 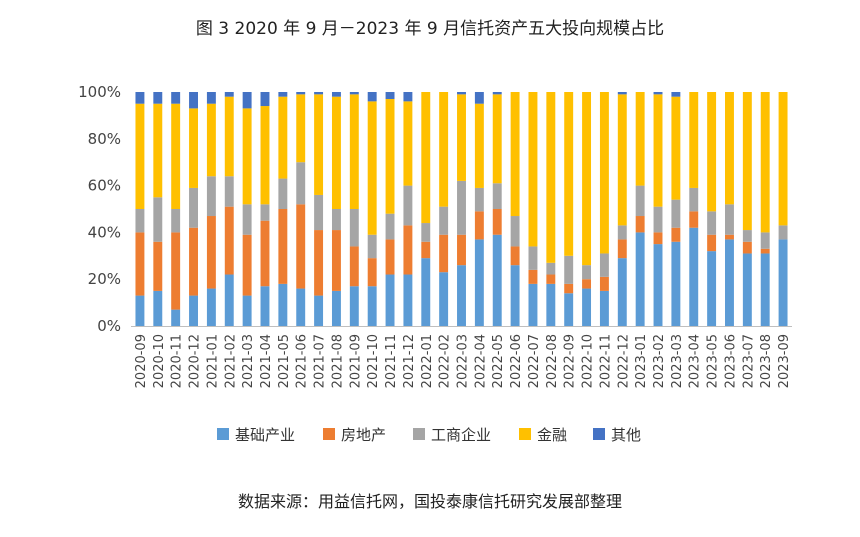 What do you see at coordinates (99, 92) in the screenshot?
I see `y-tick-label: 100%` at bounding box center [99, 92].